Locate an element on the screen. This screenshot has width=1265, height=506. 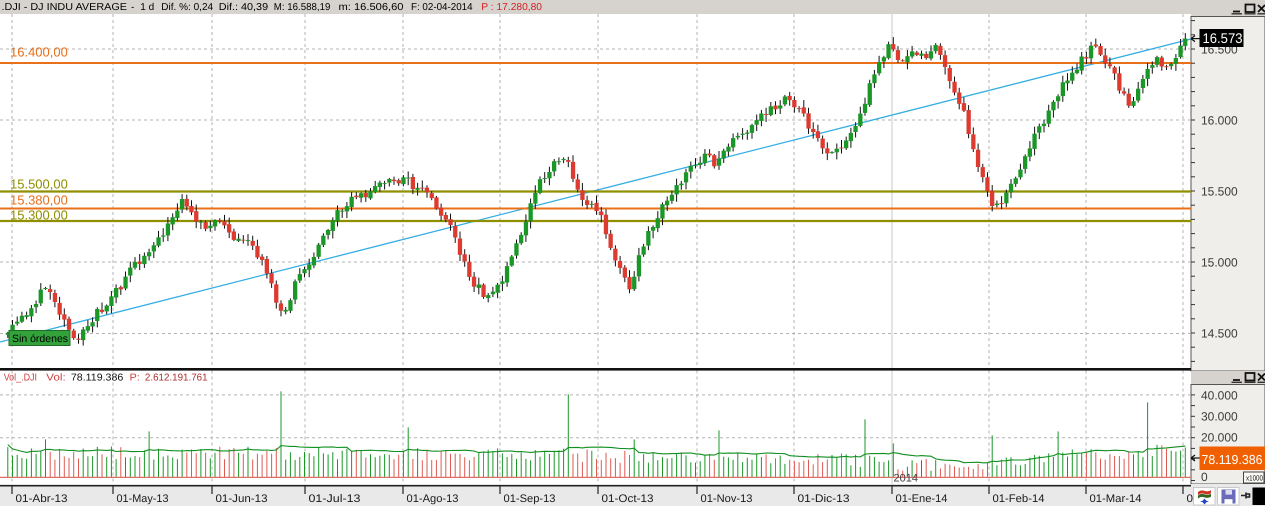
svg-text: 40.000 is located at coordinates (1219, 396).